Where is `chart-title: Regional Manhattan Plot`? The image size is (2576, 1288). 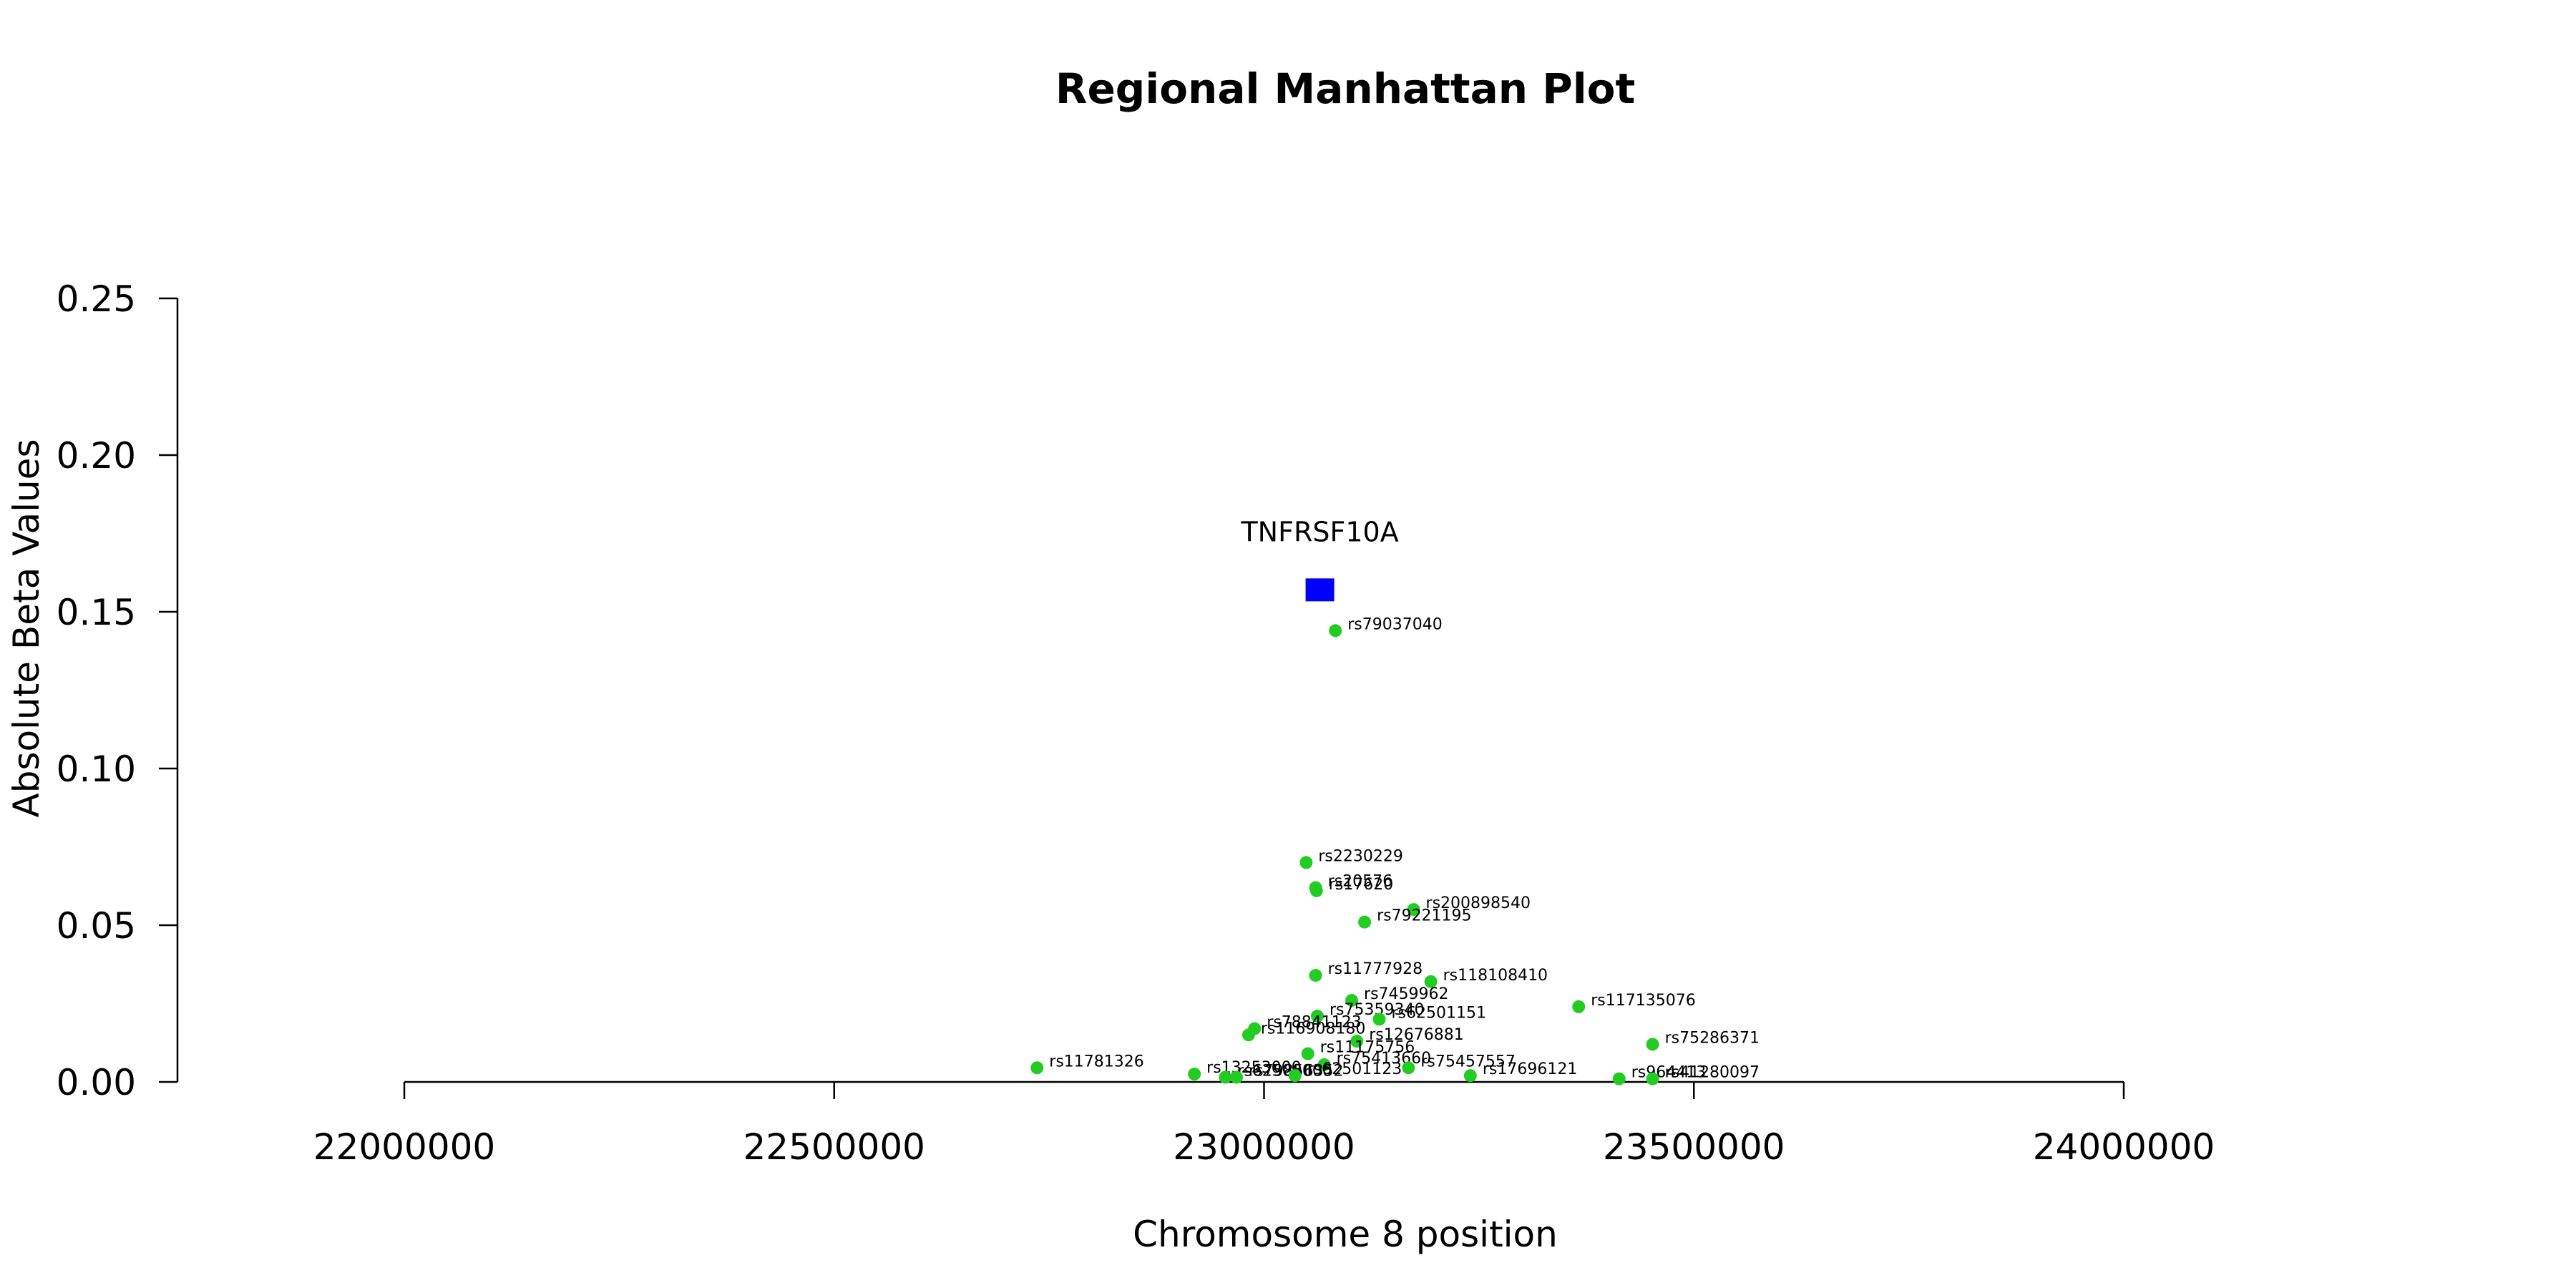
chart-title: Regional Manhattan Plot is located at coordinates (1345, 88).